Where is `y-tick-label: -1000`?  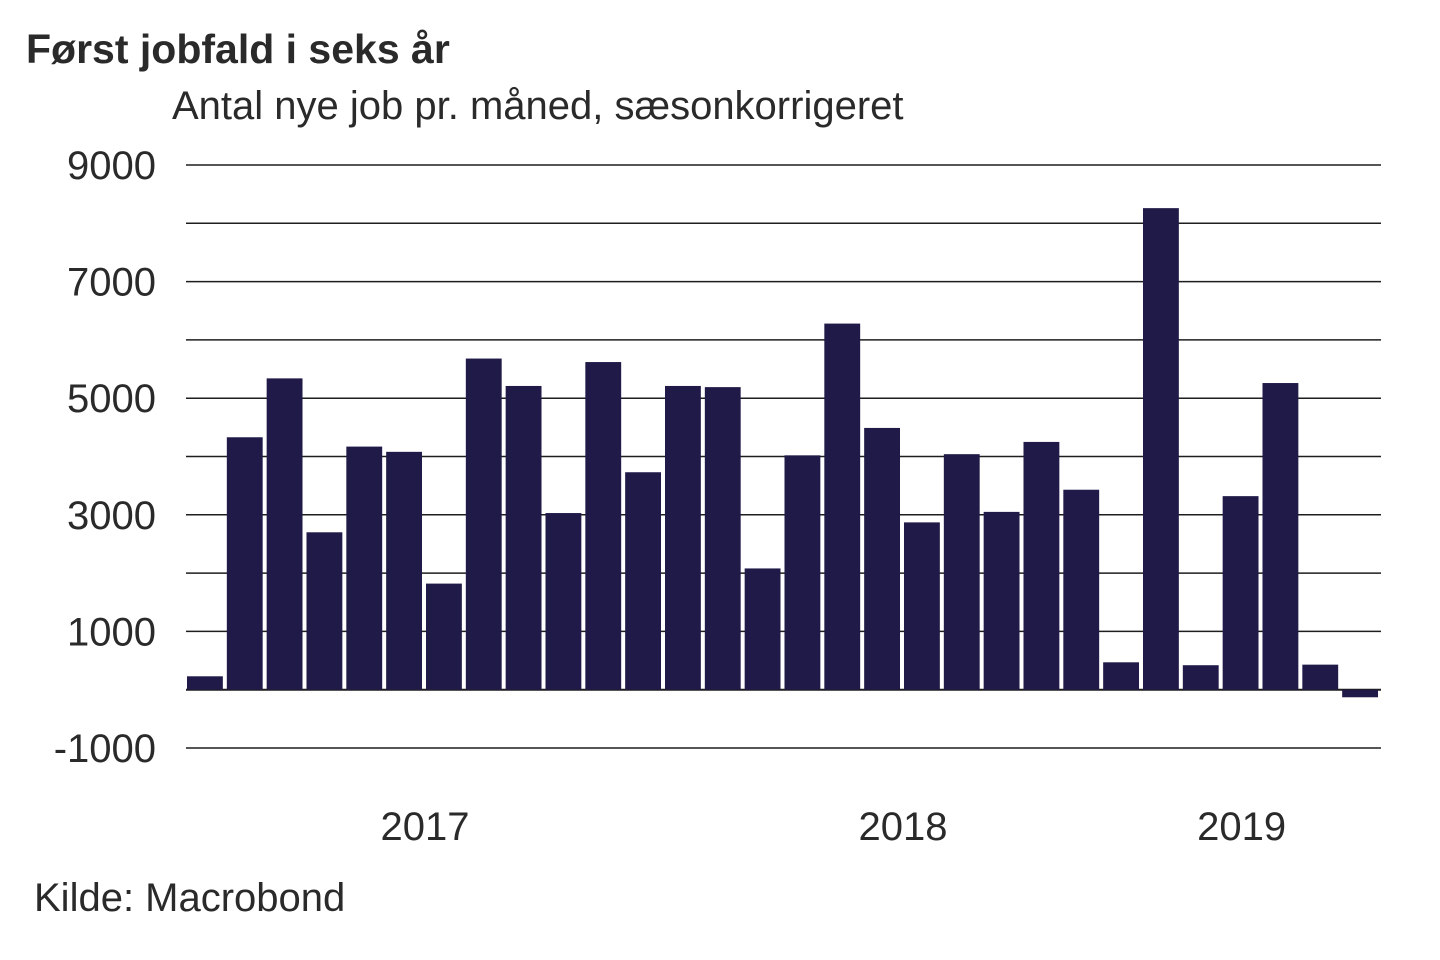
y-tick-label: -1000 is located at coordinates (105, 749).